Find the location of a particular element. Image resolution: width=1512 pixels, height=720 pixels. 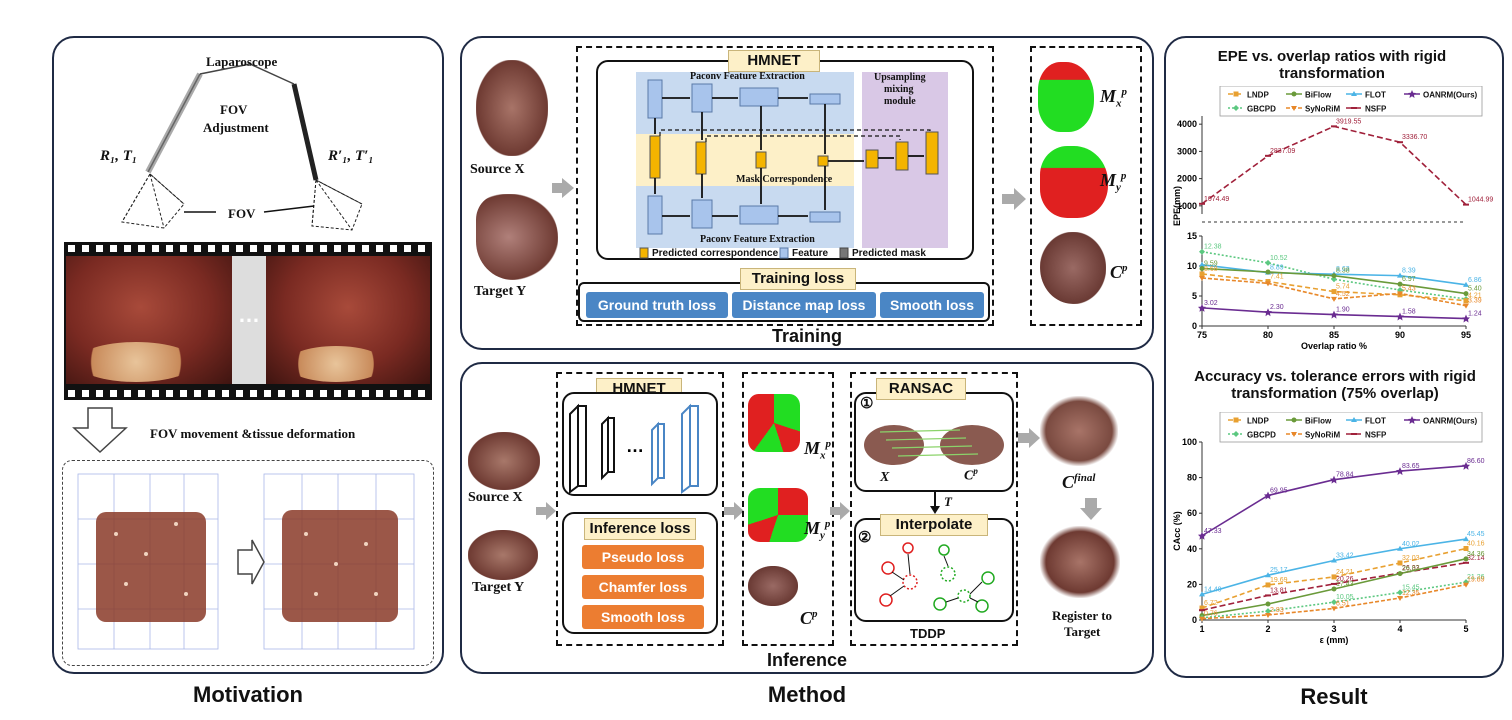

data-label: 8.89 is located at coordinates (1277, 268).